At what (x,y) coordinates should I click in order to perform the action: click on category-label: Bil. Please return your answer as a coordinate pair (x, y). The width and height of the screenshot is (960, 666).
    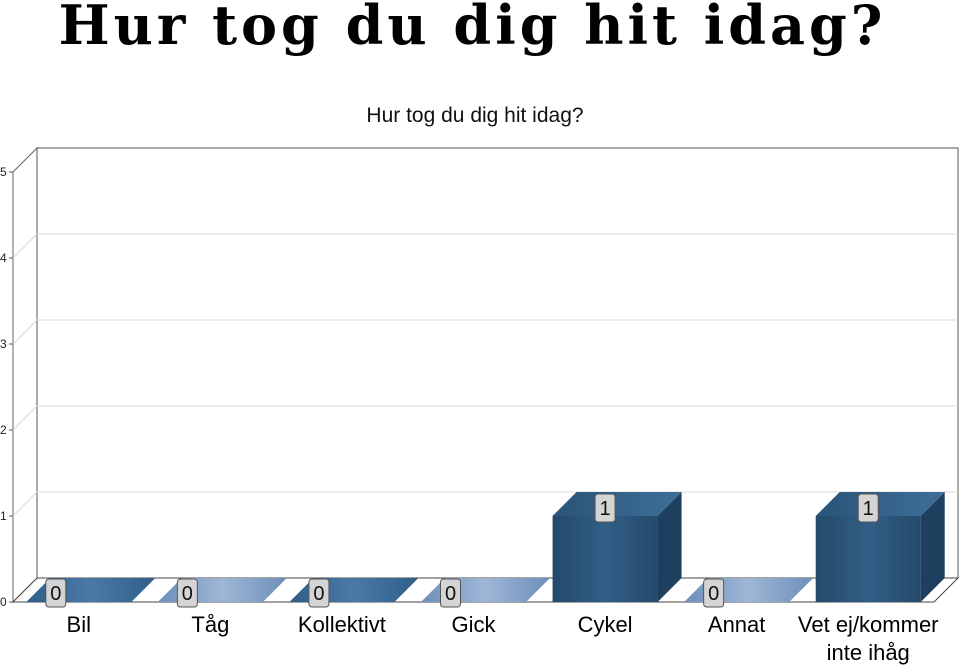
    Looking at the image, I should click on (79, 624).